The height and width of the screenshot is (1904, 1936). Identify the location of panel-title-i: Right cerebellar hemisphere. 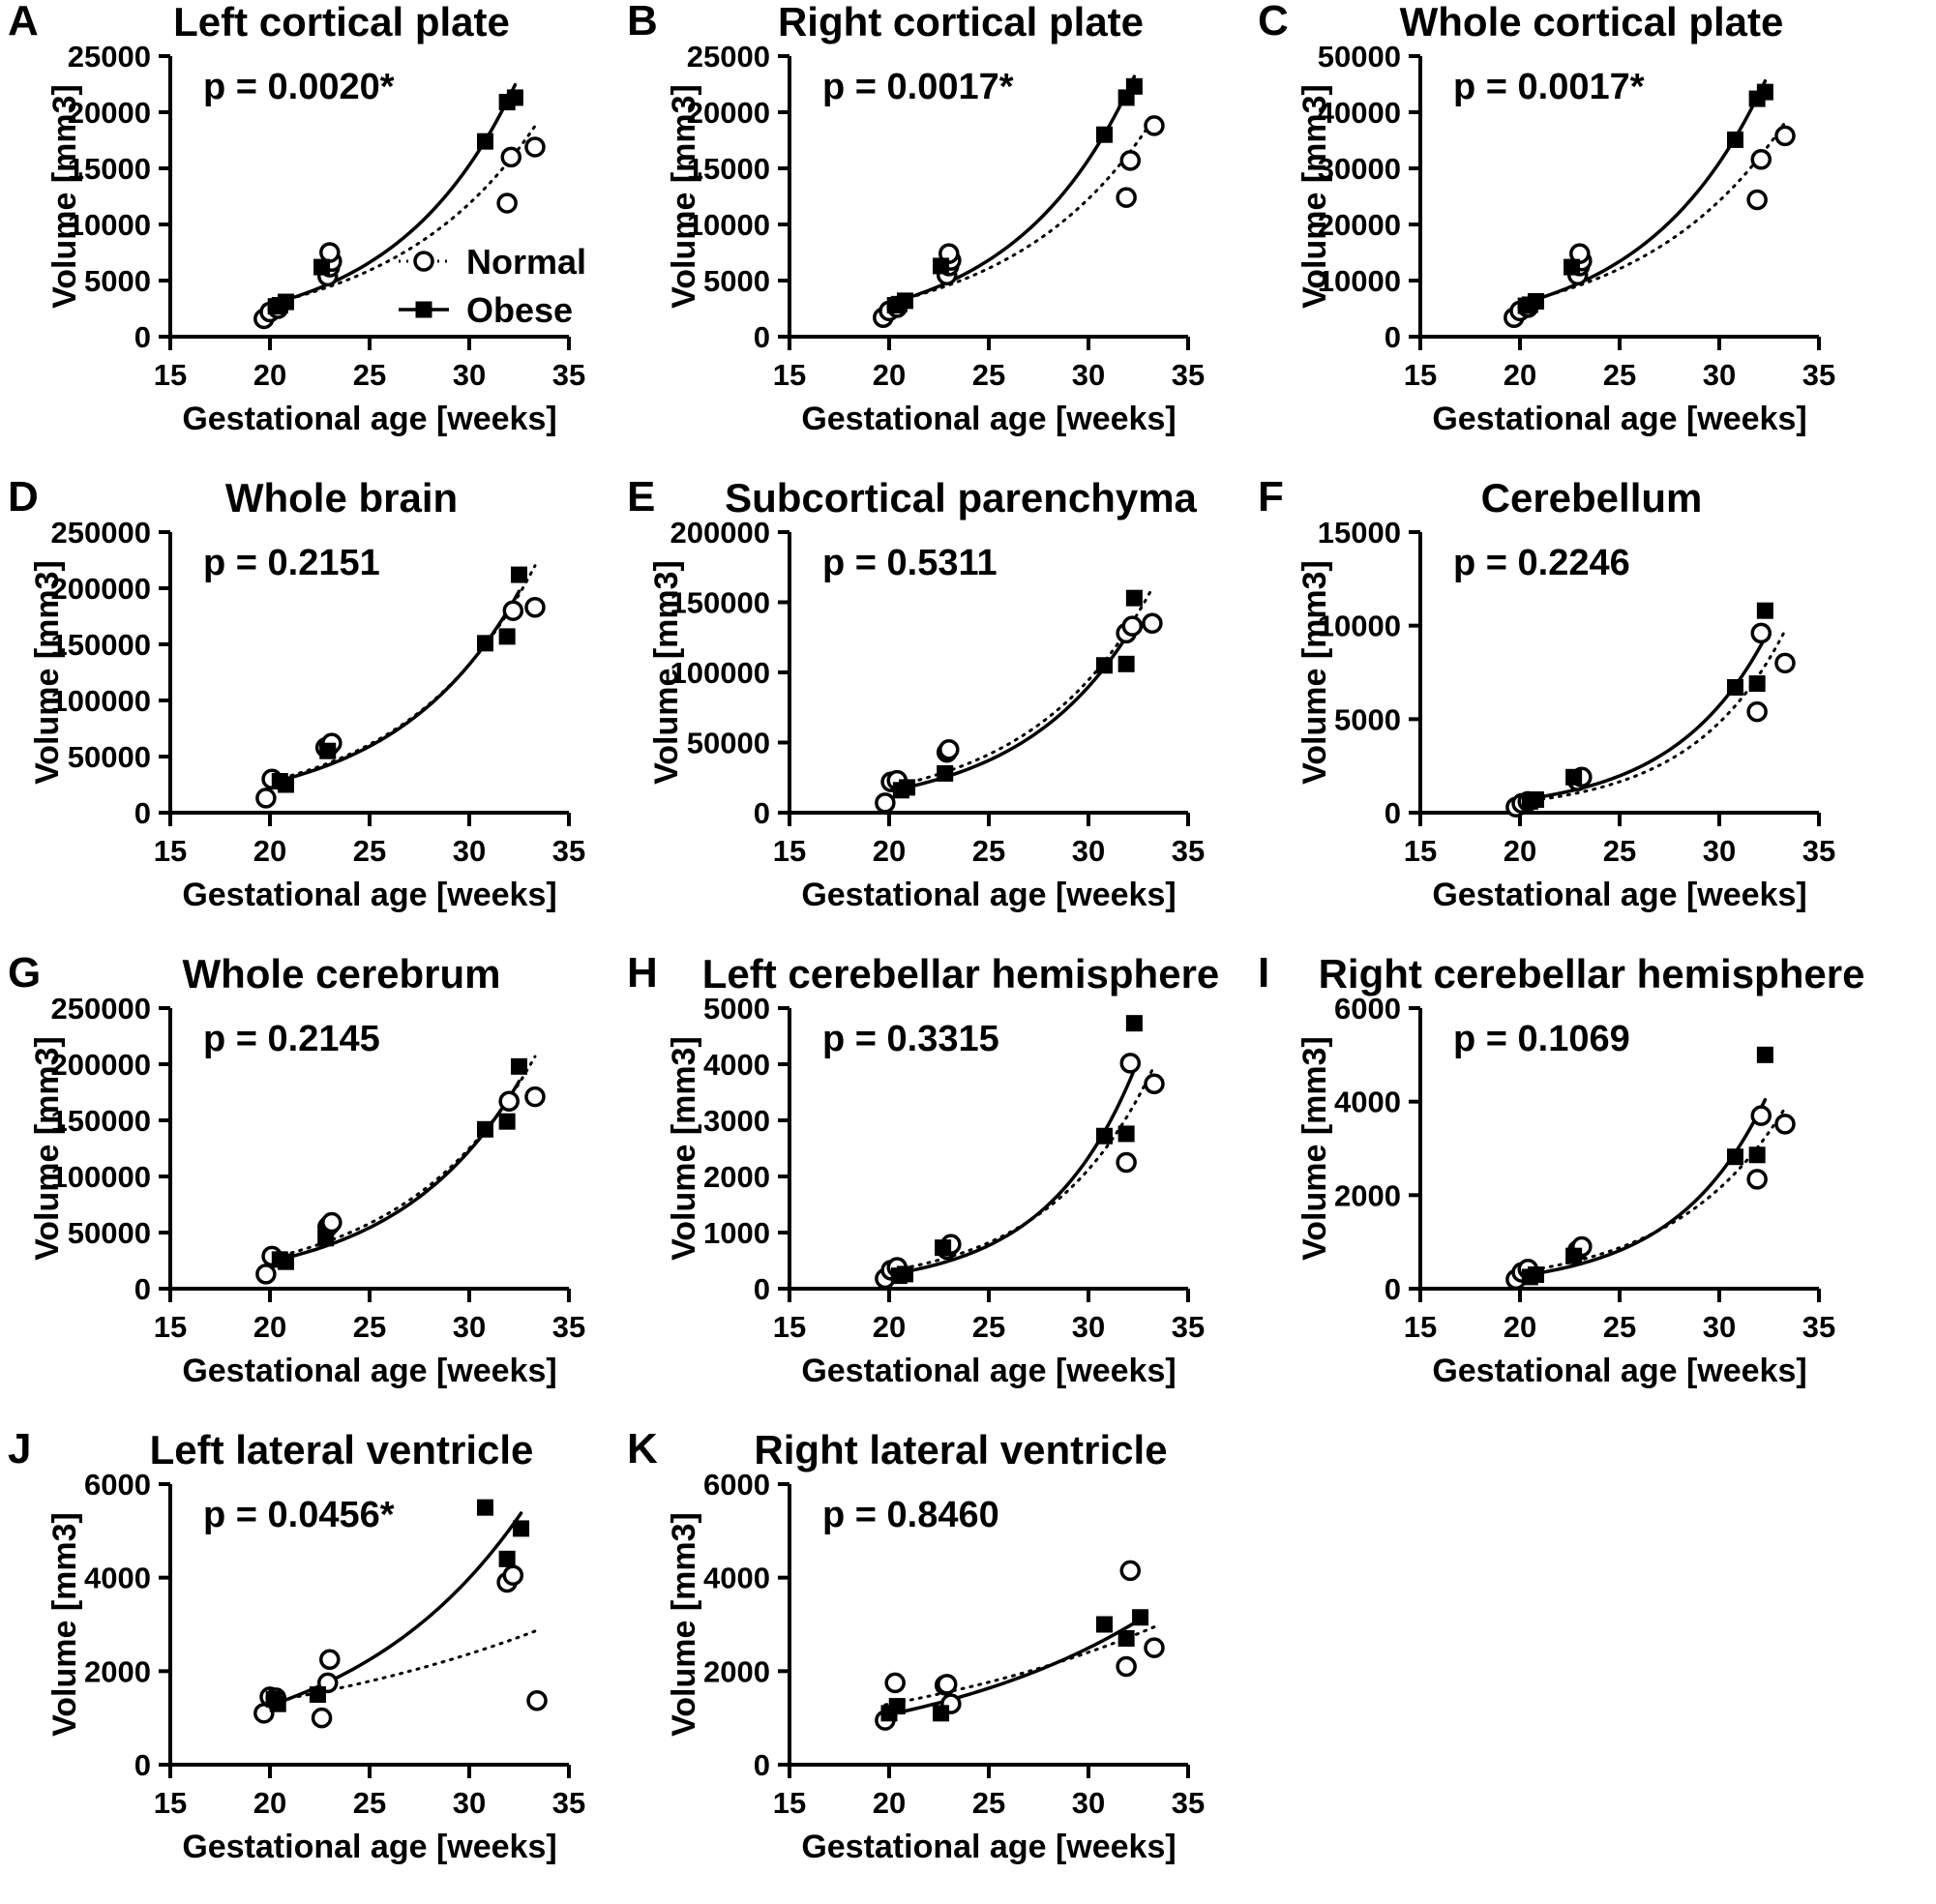
(1591, 974).